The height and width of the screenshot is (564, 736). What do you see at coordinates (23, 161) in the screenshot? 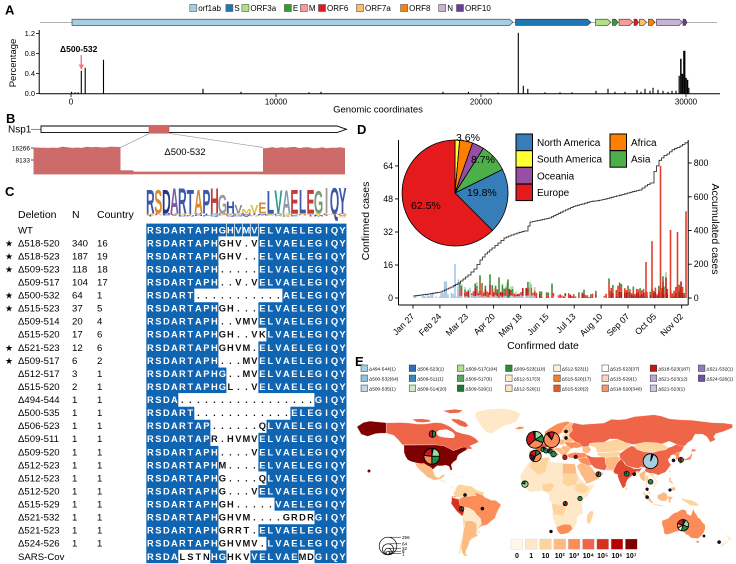
I see `svg-text: 8133` at bounding box center [23, 161].